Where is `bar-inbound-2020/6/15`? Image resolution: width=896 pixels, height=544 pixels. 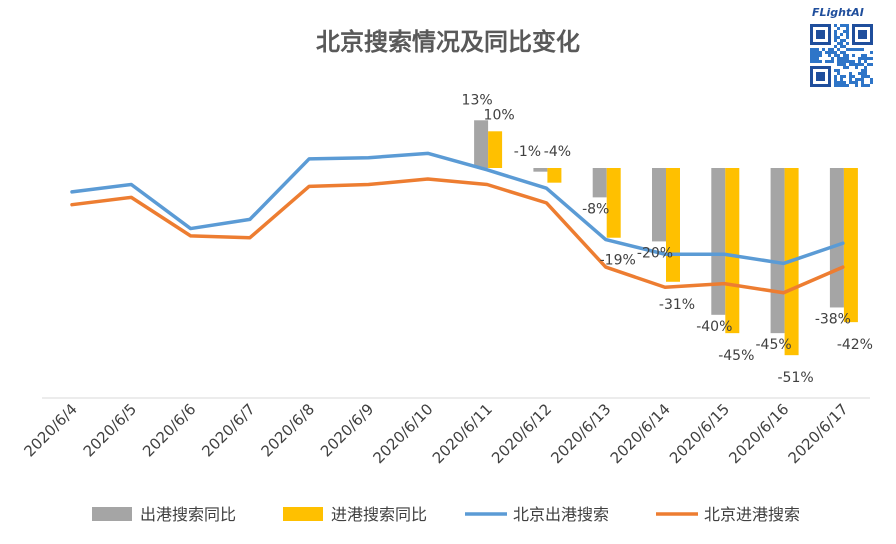 bar-inbound-2020/6/15 is located at coordinates (732, 251).